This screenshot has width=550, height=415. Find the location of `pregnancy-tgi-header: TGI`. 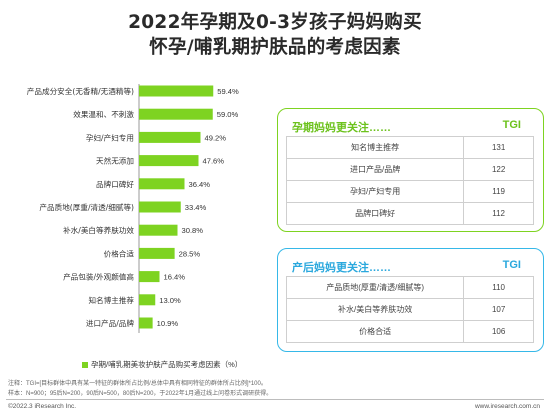

pregnancy-tgi-header: TGI is located at coordinates (511, 125).